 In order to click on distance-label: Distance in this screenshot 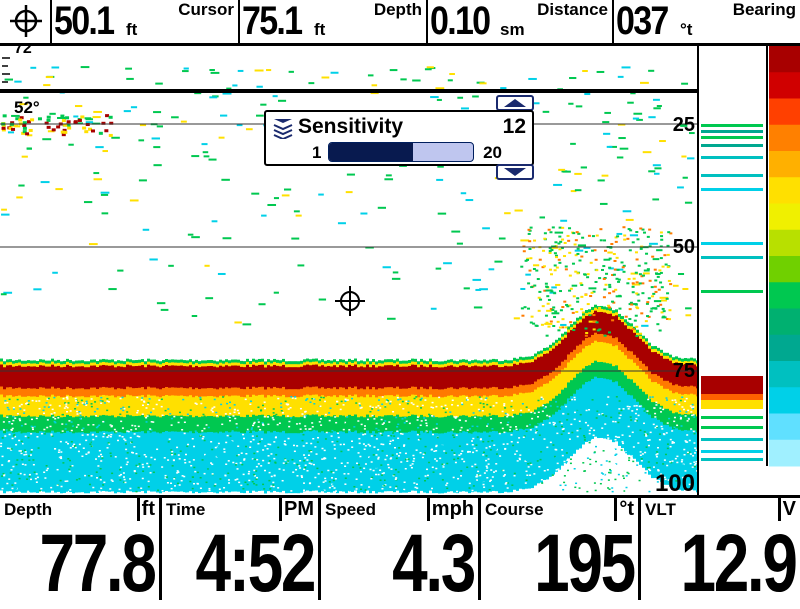, I will do `click(572, 10)`.